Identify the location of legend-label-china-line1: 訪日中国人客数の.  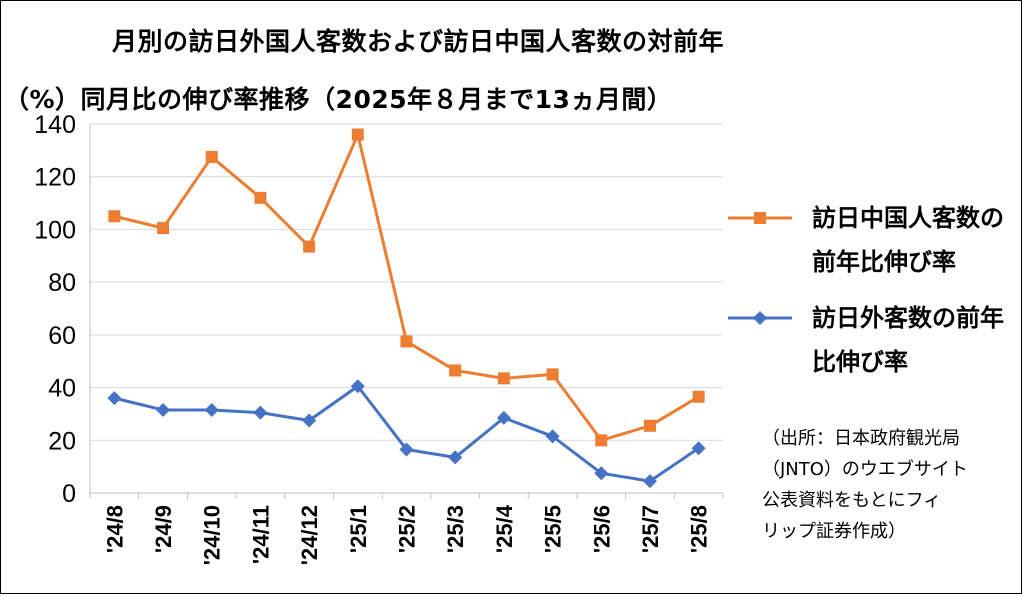
(908, 218).